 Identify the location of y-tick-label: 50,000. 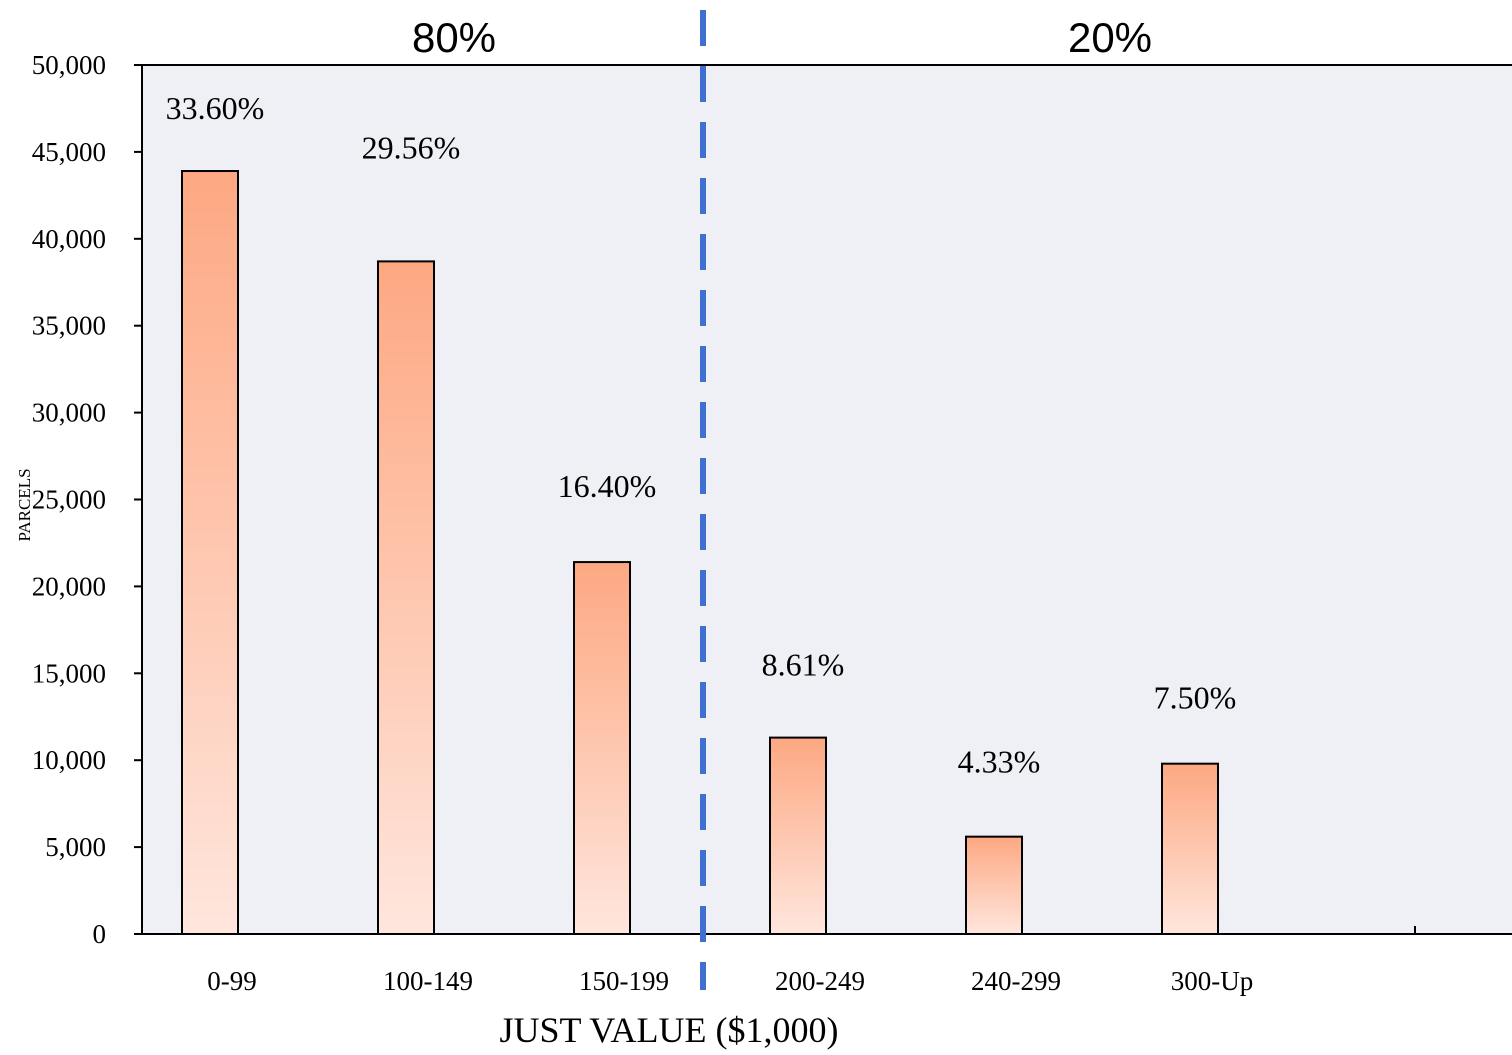
(69, 65).